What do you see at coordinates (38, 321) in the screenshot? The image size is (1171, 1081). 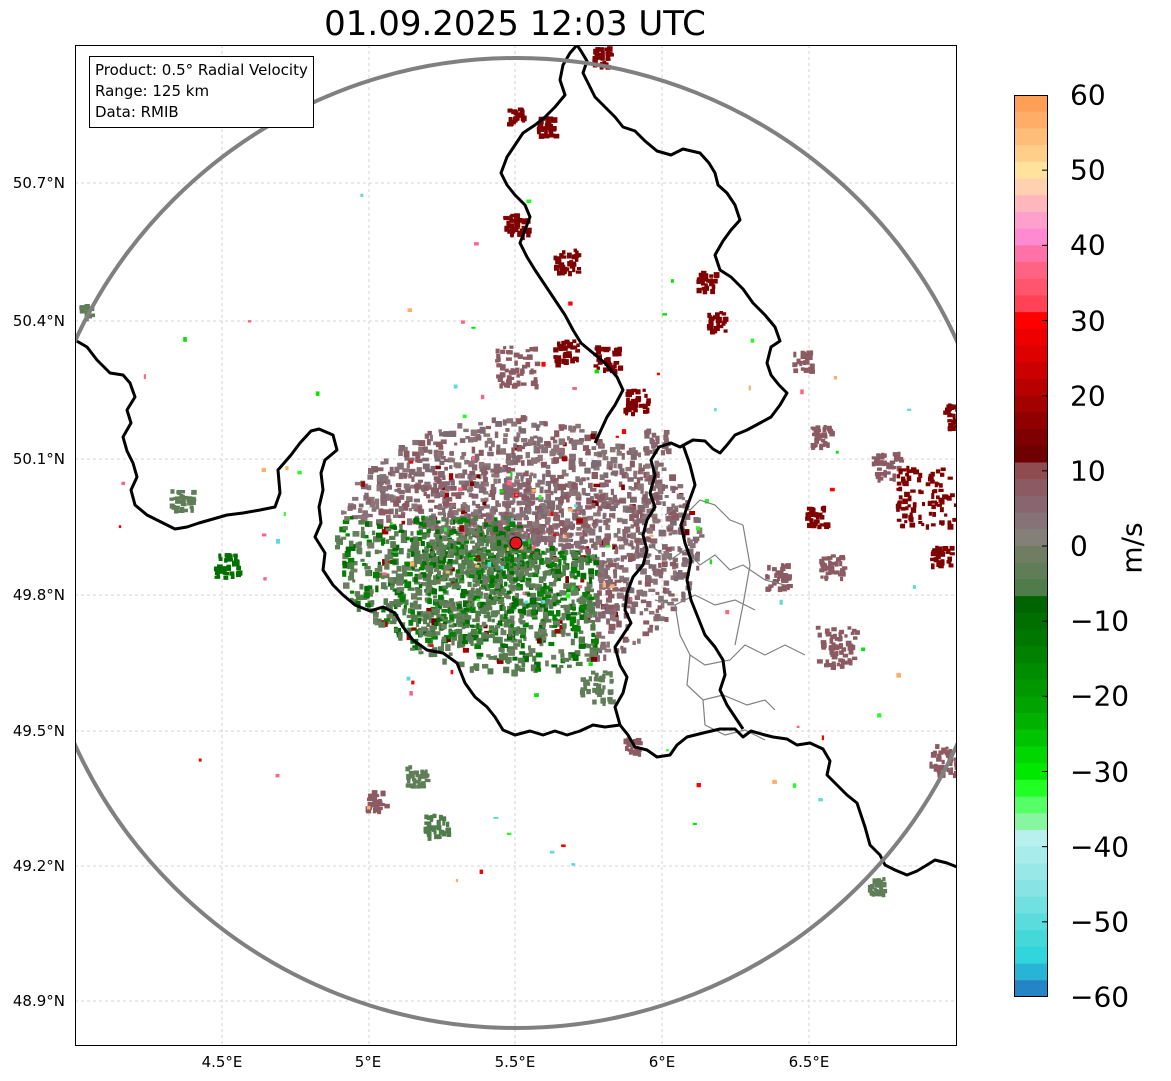 I see `lat-tick-label: 50.4°N` at bounding box center [38, 321].